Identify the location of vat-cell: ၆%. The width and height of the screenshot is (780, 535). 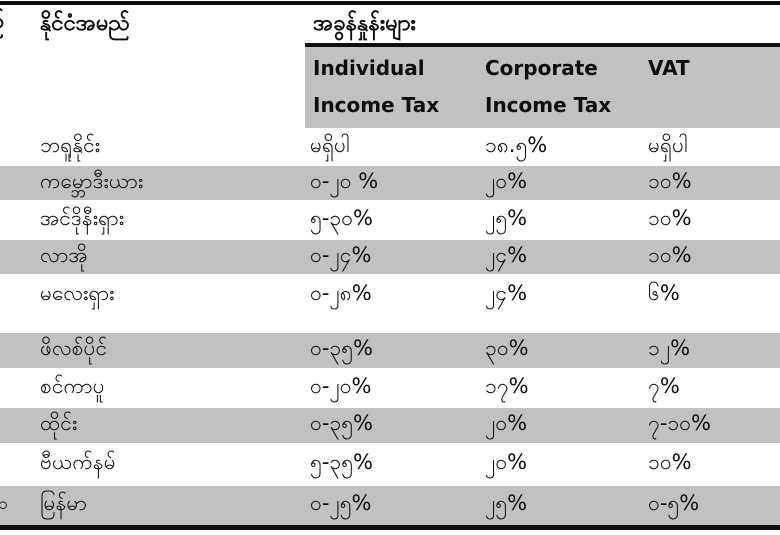
(664, 292).